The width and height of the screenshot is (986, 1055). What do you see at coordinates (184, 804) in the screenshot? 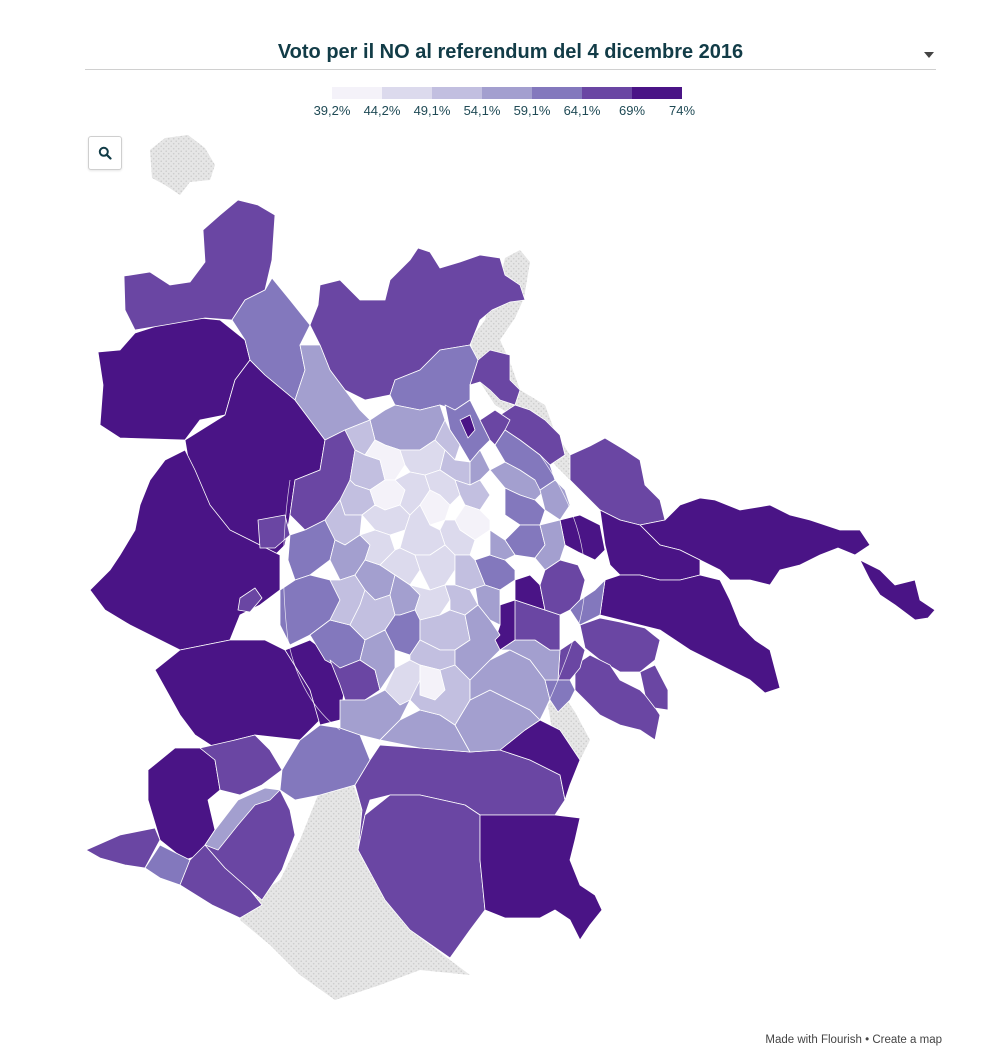
I see `district-southwest-far` at bounding box center [184, 804].